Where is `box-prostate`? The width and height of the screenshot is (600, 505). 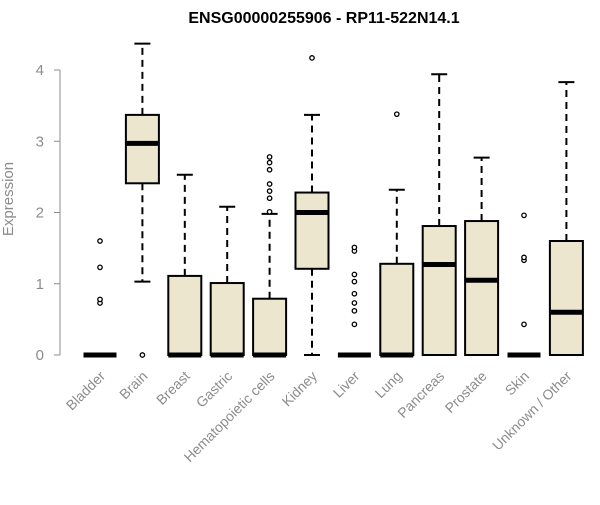
box-prostate is located at coordinates (482, 256).